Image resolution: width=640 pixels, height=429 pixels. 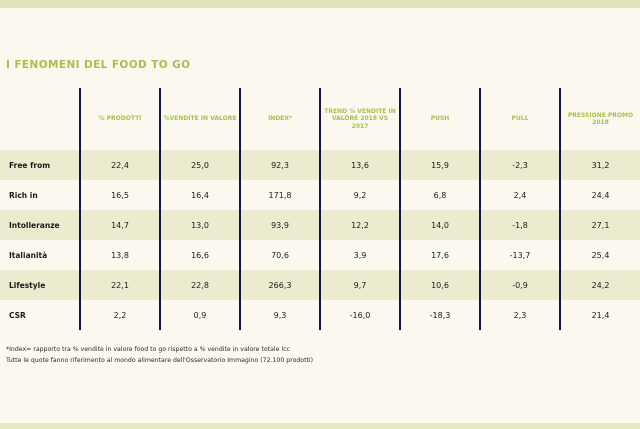 I want to click on table-cell: 70,6, so click(x=279, y=255).